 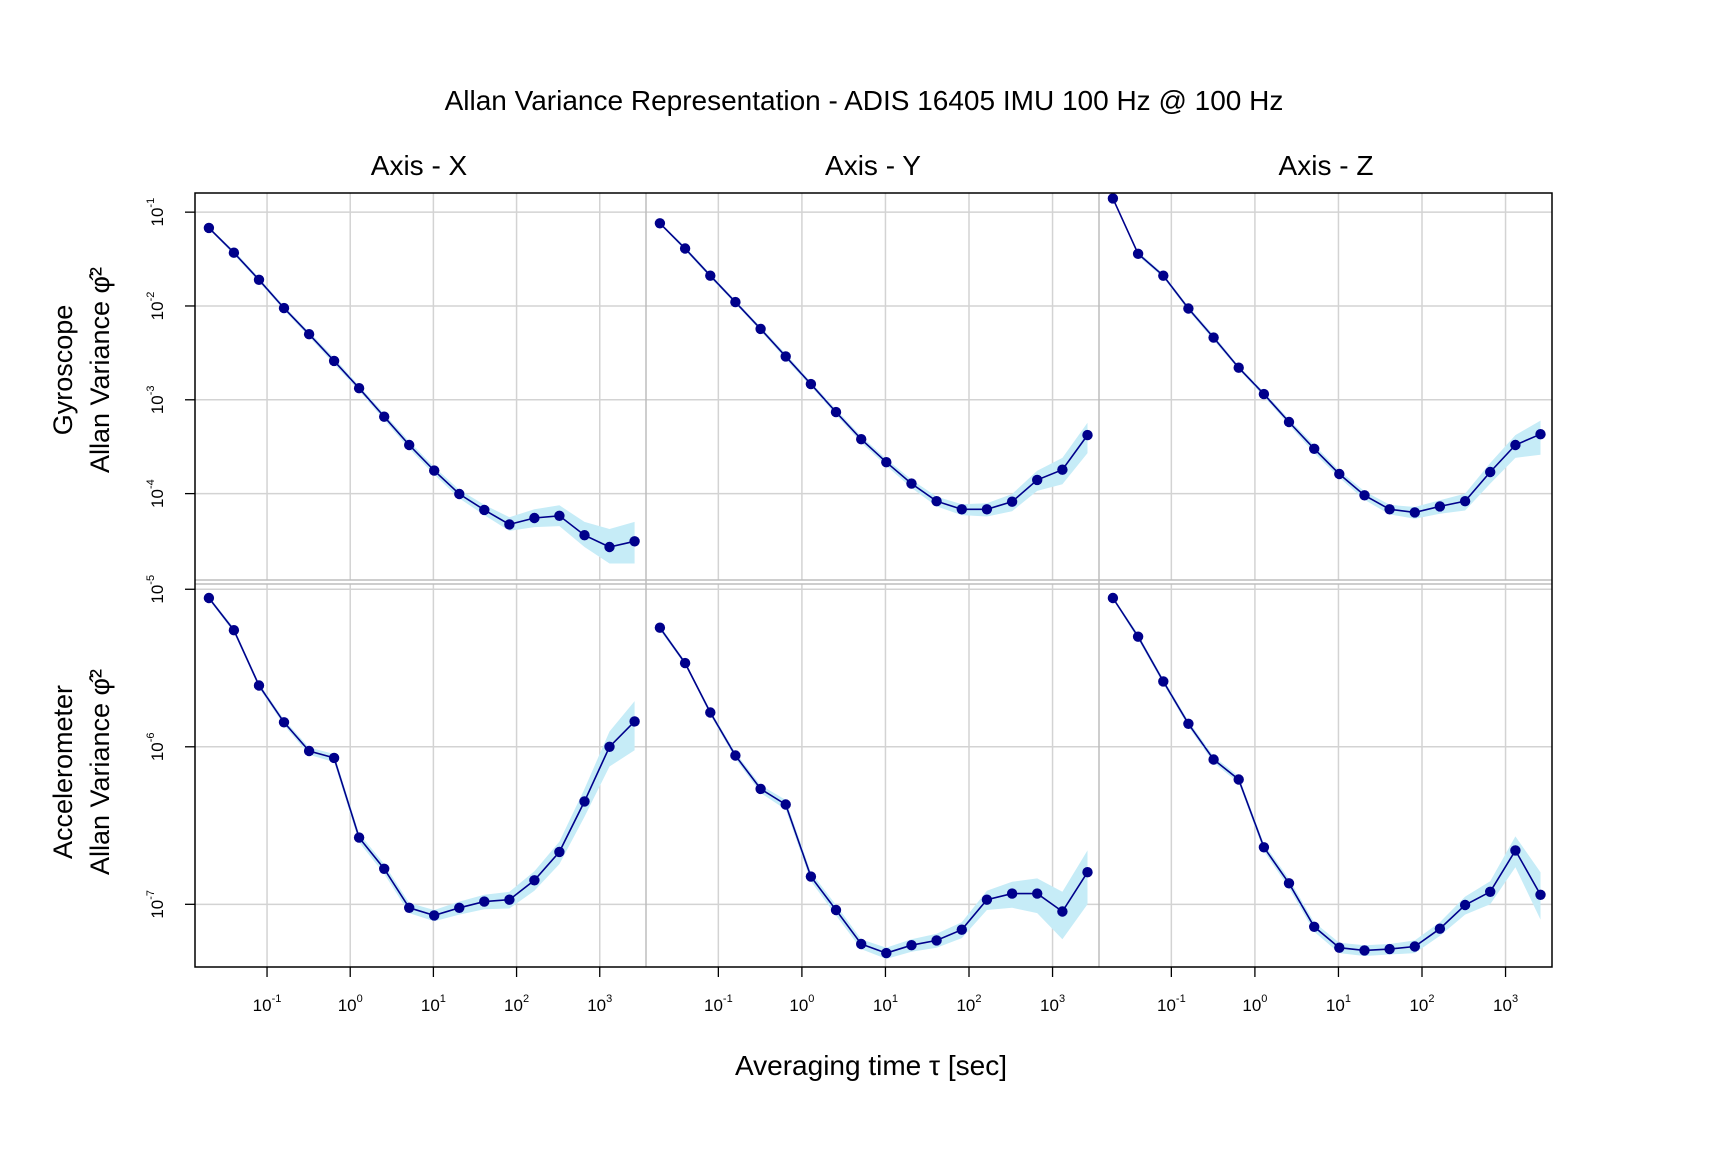 I want to click on column-title-y: Axis - Y, so click(x=873, y=165).